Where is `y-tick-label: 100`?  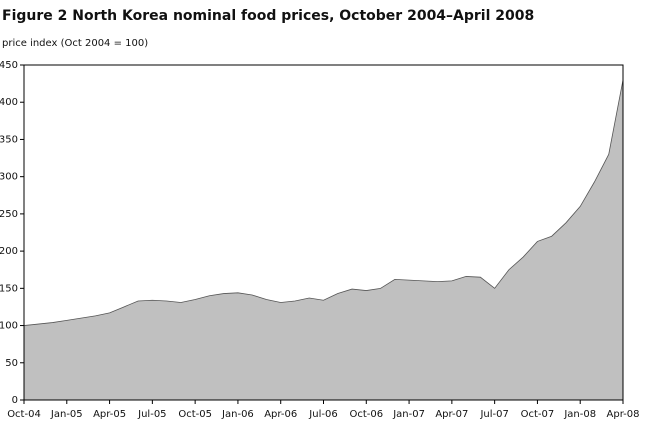 y-tick-label: 100 is located at coordinates (9, 326).